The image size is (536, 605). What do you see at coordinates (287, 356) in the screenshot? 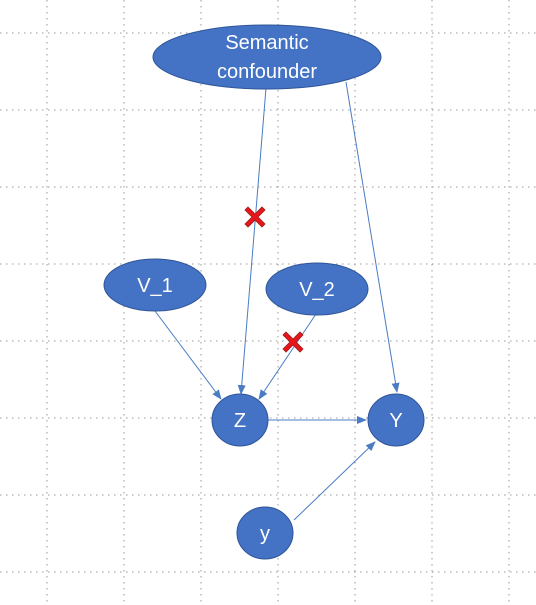
I see `edge-v2-to-z` at bounding box center [287, 356].